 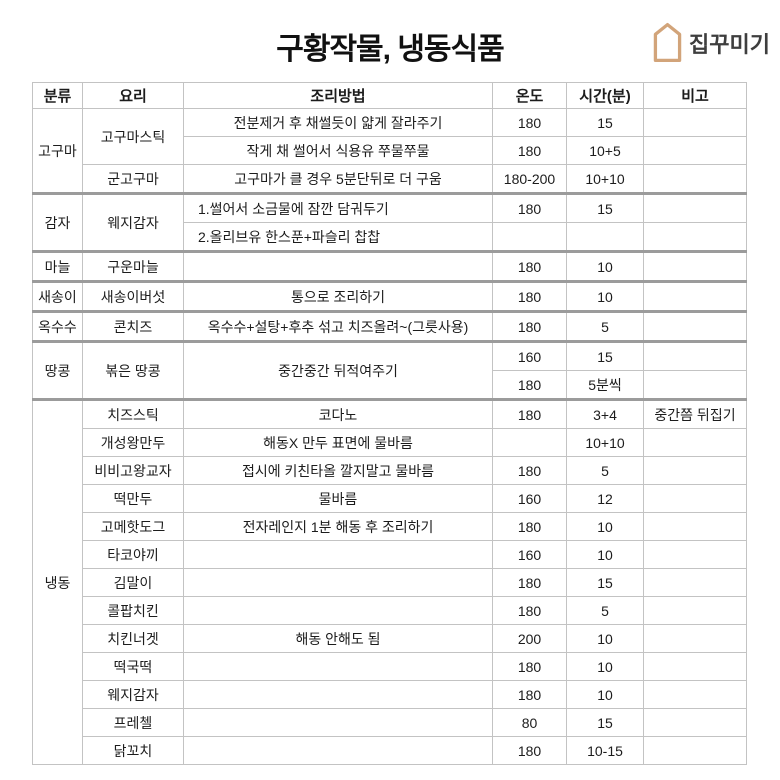 I want to click on category-cell: 새송이, so click(x=57, y=296).